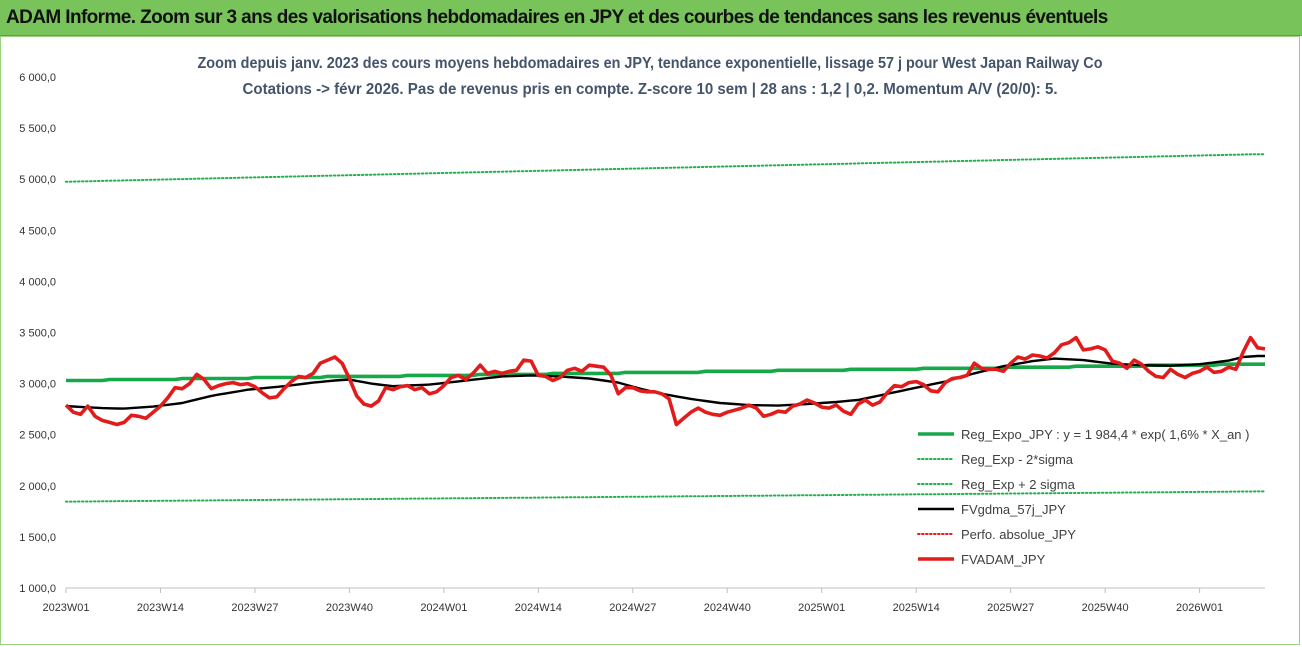 The height and width of the screenshot is (647, 1302). What do you see at coordinates (65, 608) in the screenshot?
I see `x-tick-label: 2023W01` at bounding box center [65, 608].